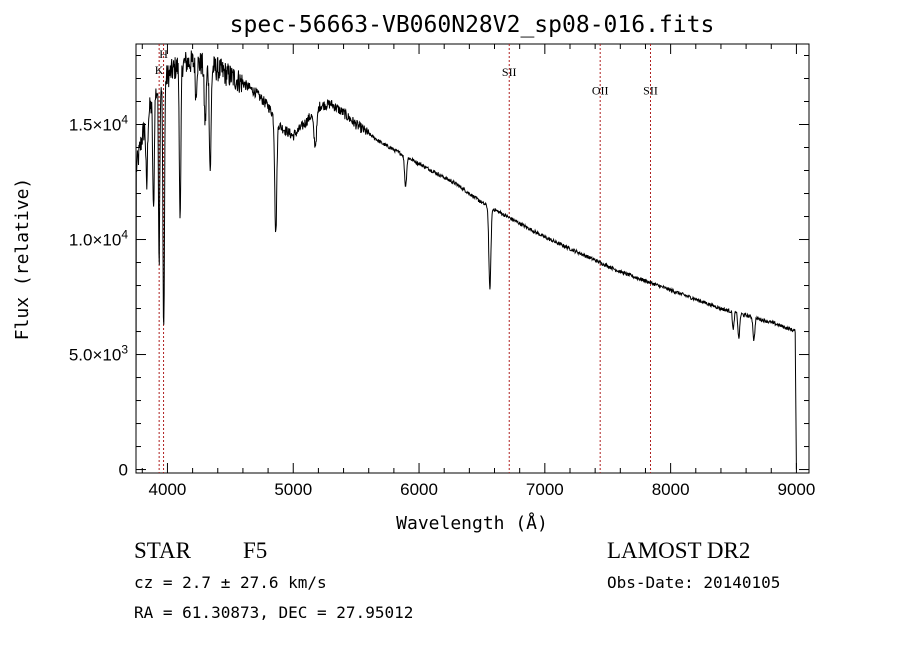  I want to click on chart-title: spec-56663-VB060N28V2_sp08-016.fits, so click(472, 25).